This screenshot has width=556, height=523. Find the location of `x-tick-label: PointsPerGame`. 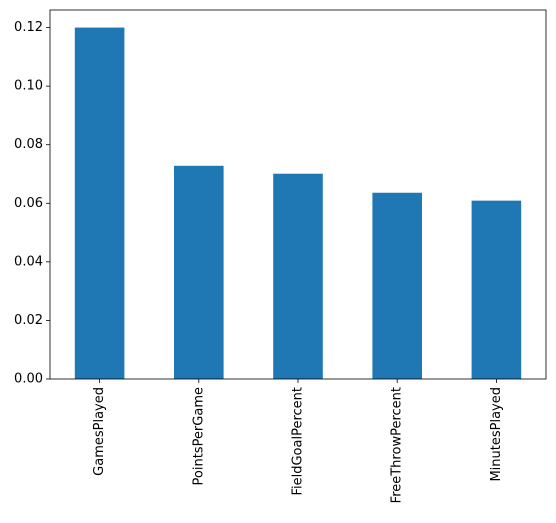

x-tick-label: PointsPerGame is located at coordinates (198, 436).